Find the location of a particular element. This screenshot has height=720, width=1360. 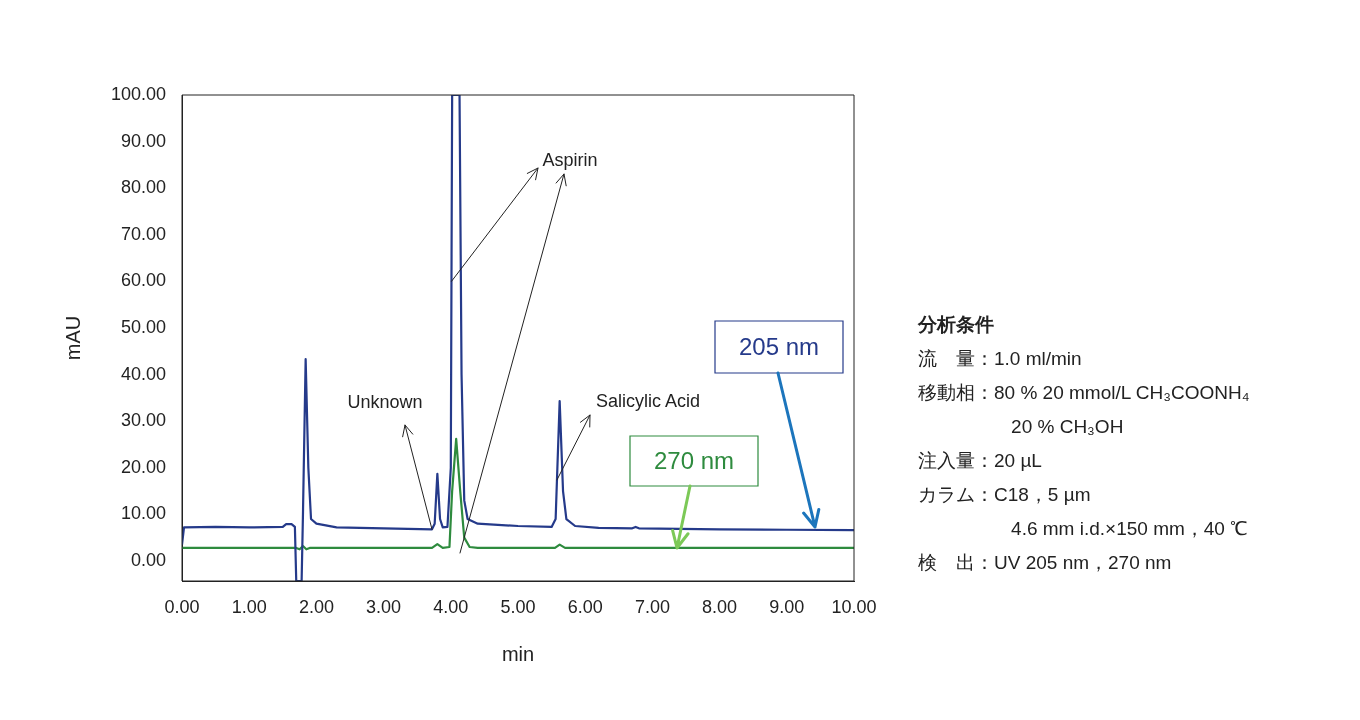

annotation: Unknown is located at coordinates (385, 401).